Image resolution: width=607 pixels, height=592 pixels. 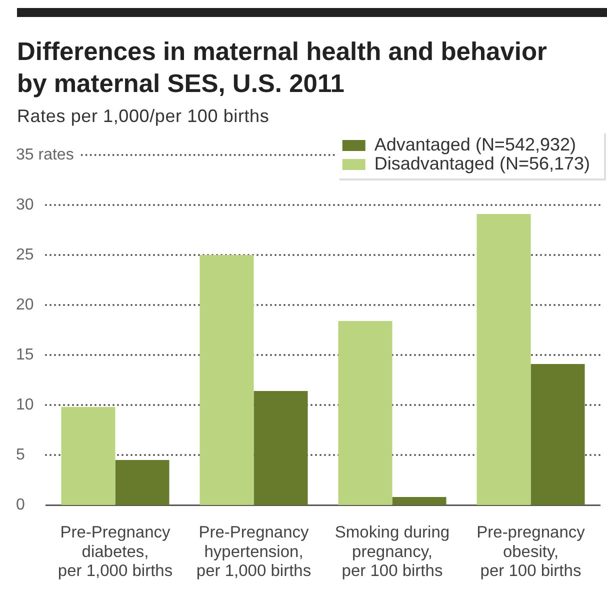 What do you see at coordinates (20, 505) in the screenshot?
I see `y-tick-label: 0` at bounding box center [20, 505].